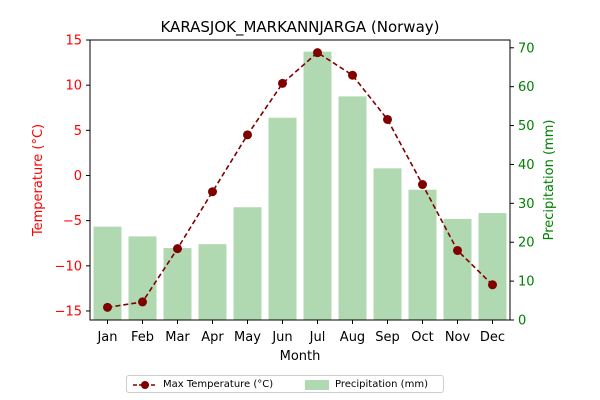 Image resolution: width=600 pixels, height=400 pixels. I want to click on legend-label-precipitation: Precipitation (mm), so click(381, 384).